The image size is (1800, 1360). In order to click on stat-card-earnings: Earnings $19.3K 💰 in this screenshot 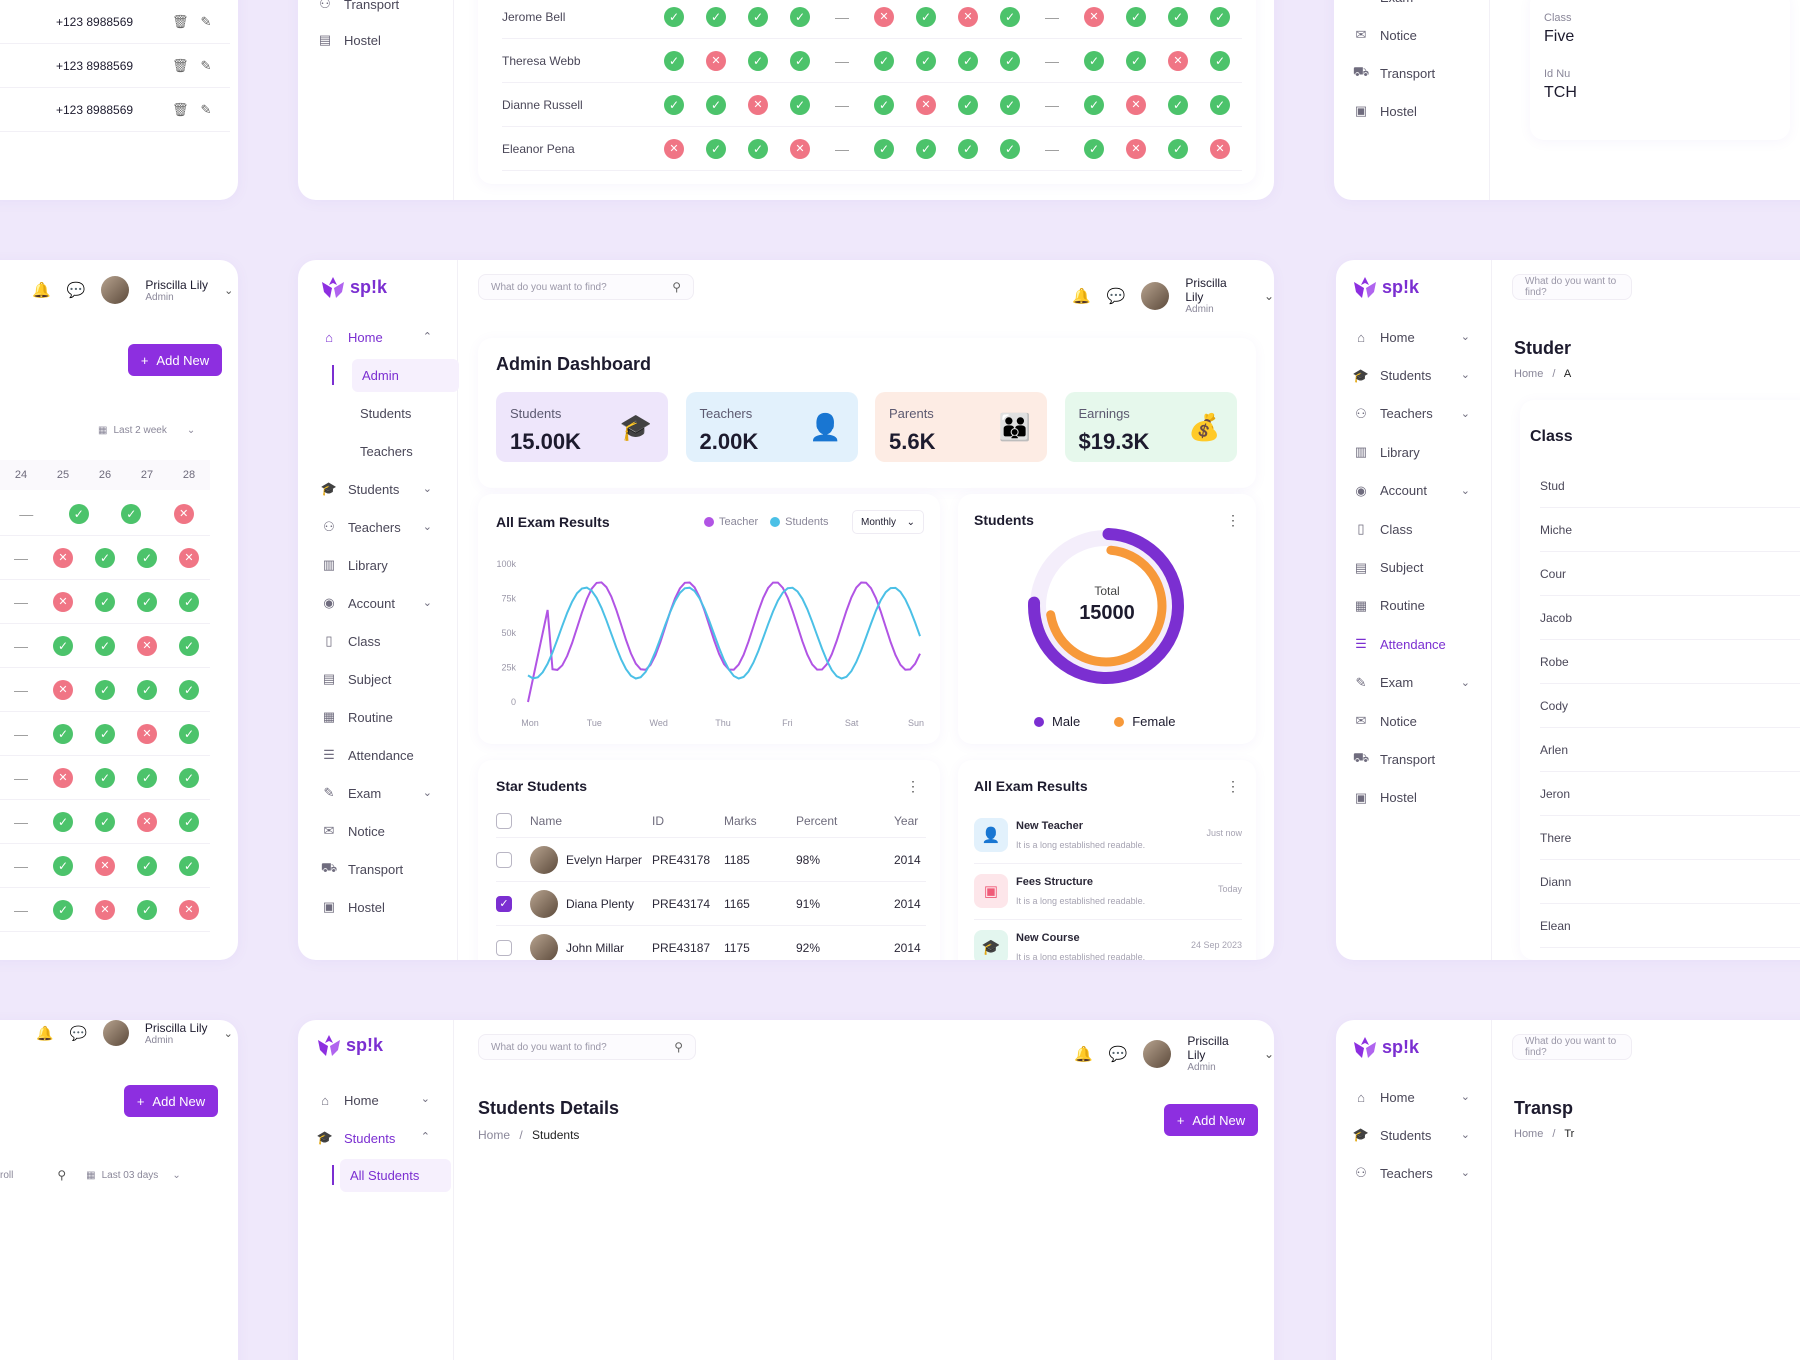, I will do `click(1150, 427)`.